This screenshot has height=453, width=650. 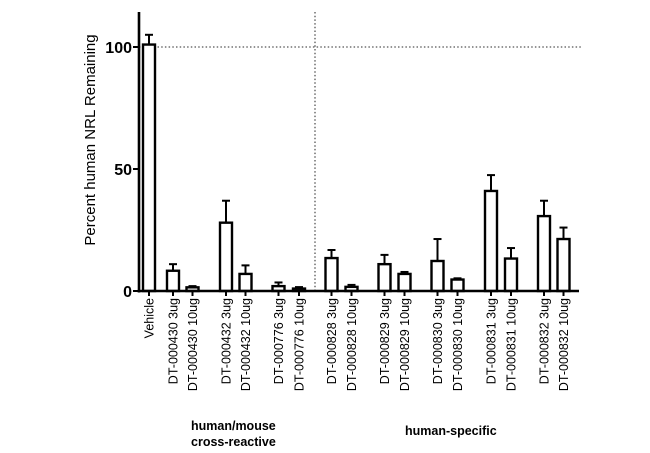 What do you see at coordinates (438, 341) in the screenshot?
I see `x-tick-label: DT-000830 3ug` at bounding box center [438, 341].